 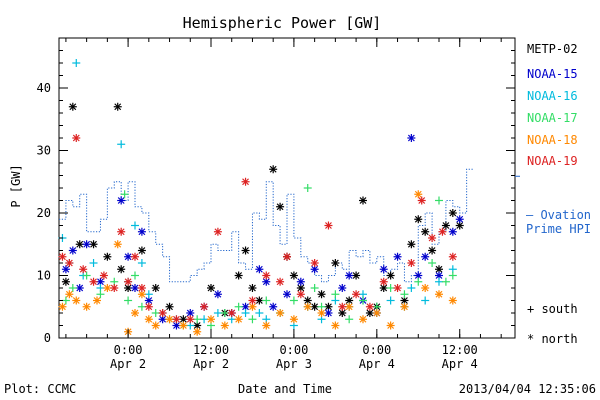 What do you see at coordinates (282, 23) in the screenshot?
I see `chart-title: Hemispheric Power [GW]` at bounding box center [282, 23].